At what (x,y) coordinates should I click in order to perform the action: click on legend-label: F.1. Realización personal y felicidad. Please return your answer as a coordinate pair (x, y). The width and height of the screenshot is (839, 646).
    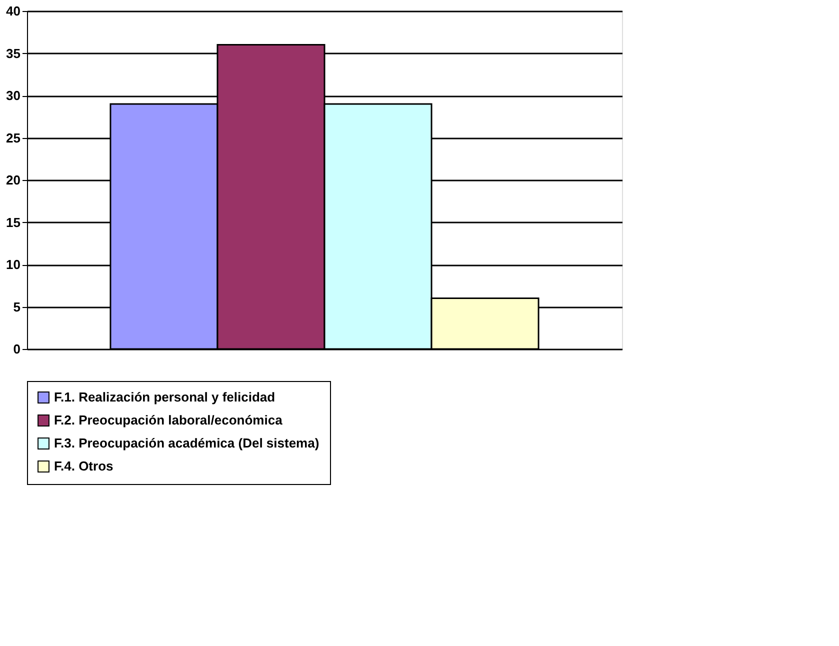
    Looking at the image, I should click on (165, 397).